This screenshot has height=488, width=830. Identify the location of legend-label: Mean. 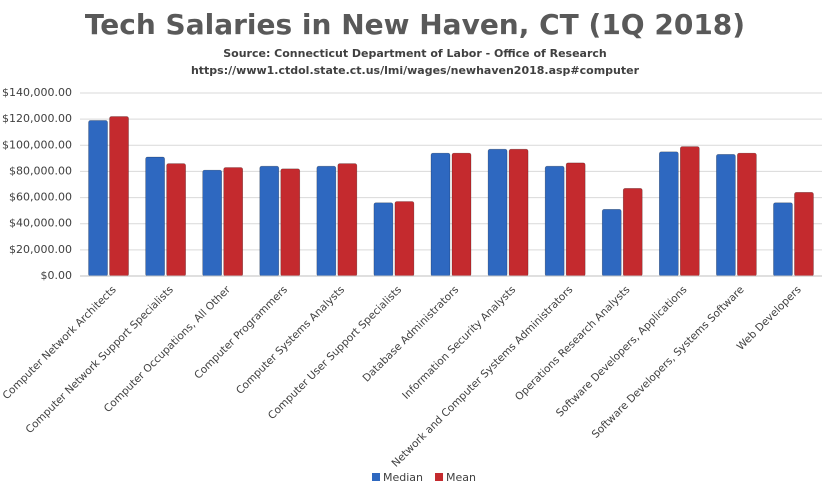
(461, 477).